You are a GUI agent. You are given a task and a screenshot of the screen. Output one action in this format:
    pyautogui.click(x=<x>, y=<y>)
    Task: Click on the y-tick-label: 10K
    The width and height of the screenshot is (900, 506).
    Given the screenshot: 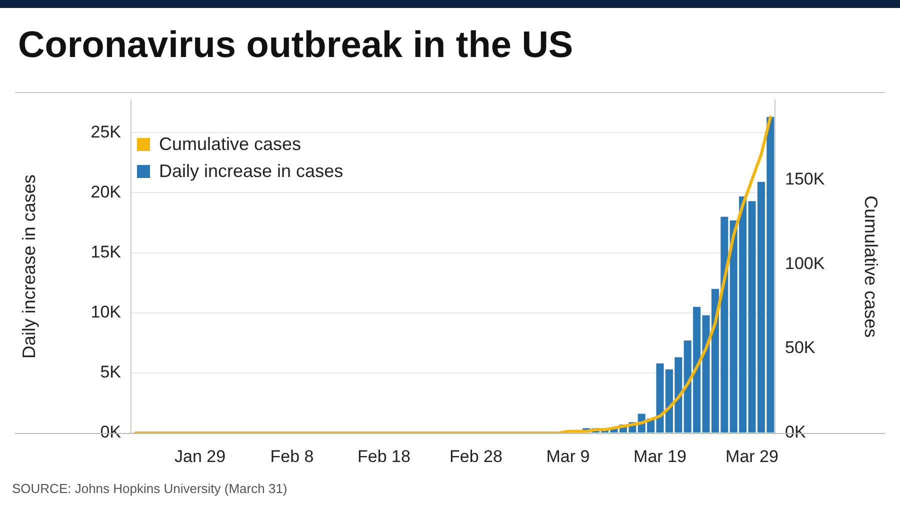 What is the action you would take?
    pyautogui.click(x=106, y=312)
    